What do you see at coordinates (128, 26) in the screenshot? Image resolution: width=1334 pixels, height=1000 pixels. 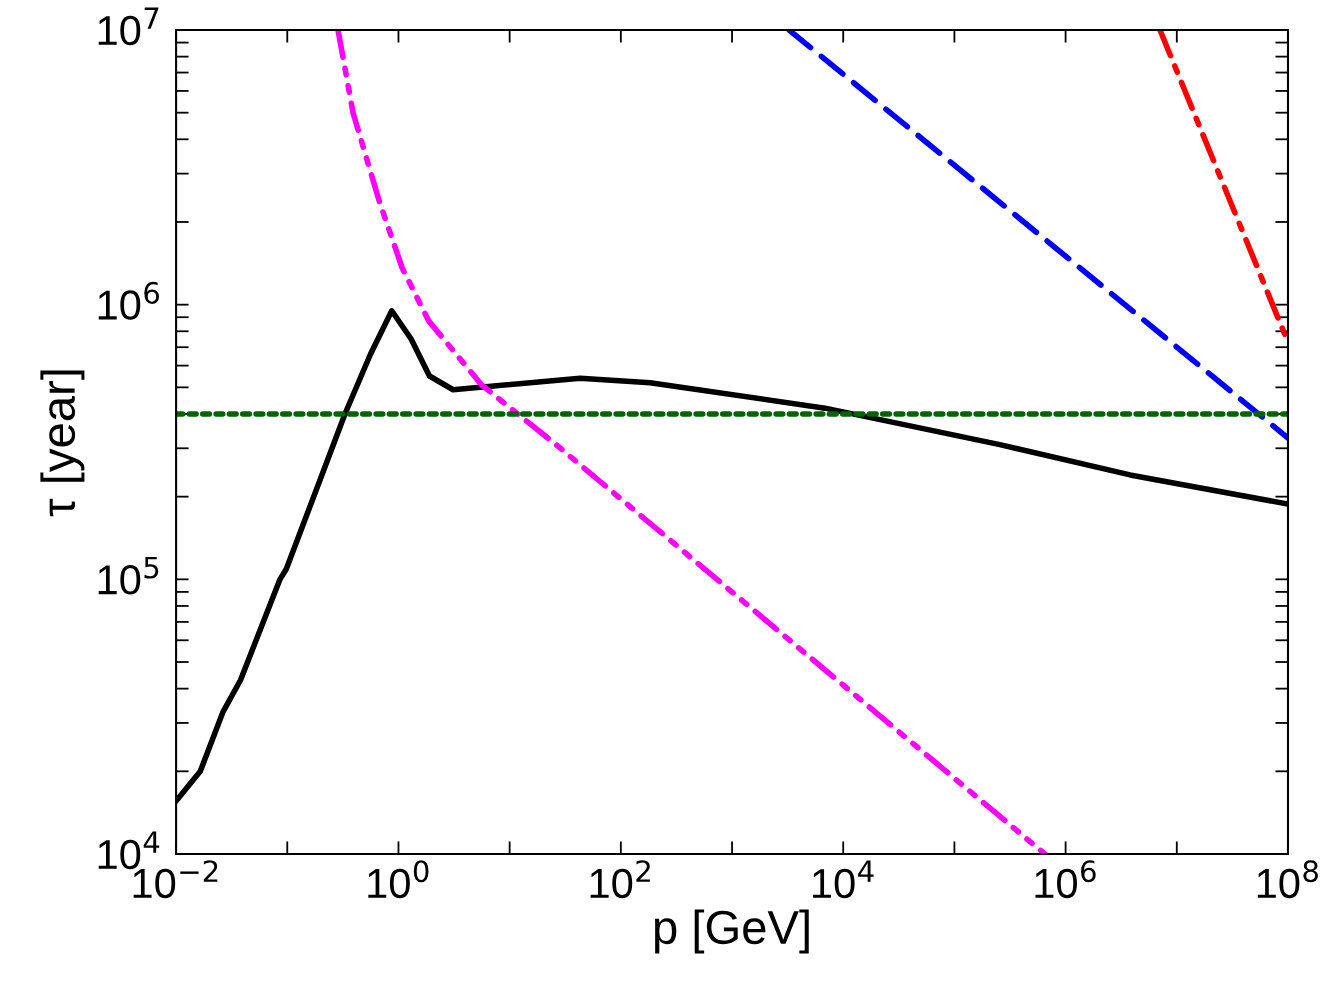 I see `y-tick-label: 10$^{7}$` at bounding box center [128, 26].